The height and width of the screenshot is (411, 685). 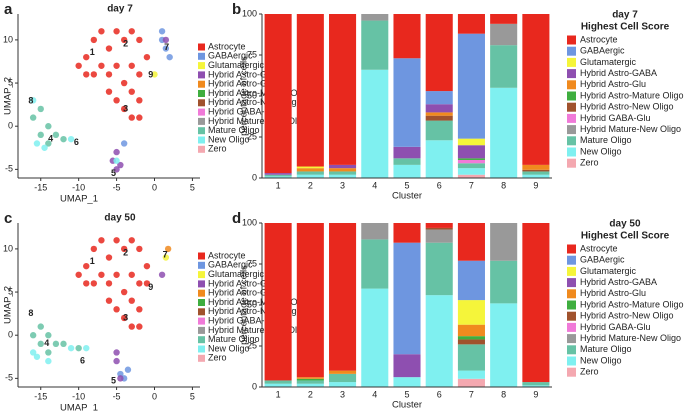 I want to click on cluster-label: 9, so click(x=150, y=287).